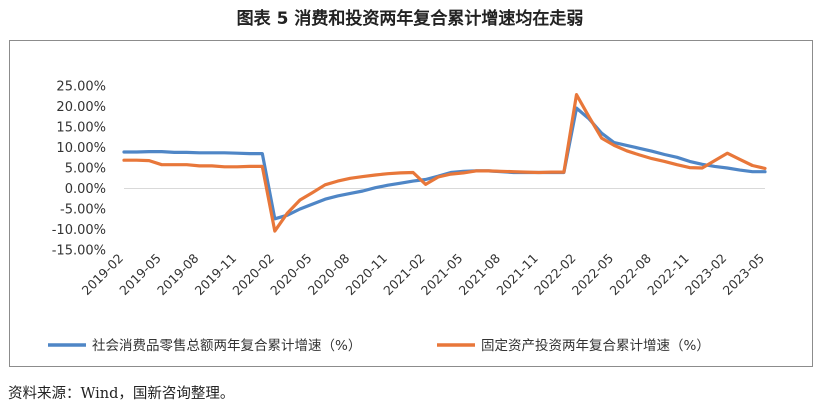 This screenshot has height=407, width=820. Describe the element at coordinates (226, 345) in the screenshot. I see `legend-label: 社会消费品零售总额两年复合累计增速（%）` at that location.